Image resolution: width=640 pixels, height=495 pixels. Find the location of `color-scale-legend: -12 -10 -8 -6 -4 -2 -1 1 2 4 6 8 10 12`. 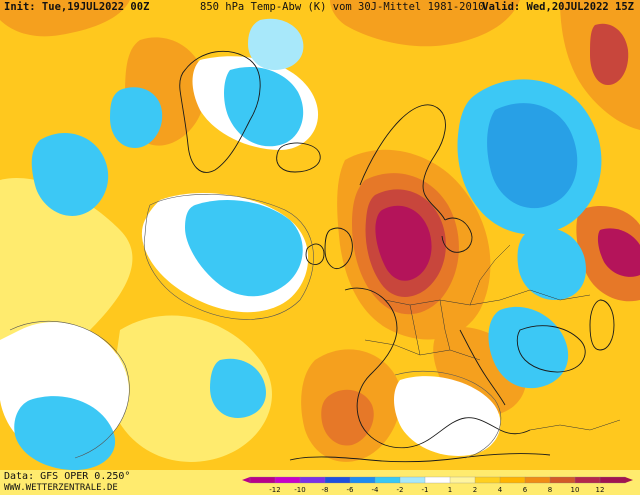

color-scale-legend: -12 -10 -8 -6 -4 -2 -1 1 2 4 6 8 10 12 is located at coordinates (437, 485).